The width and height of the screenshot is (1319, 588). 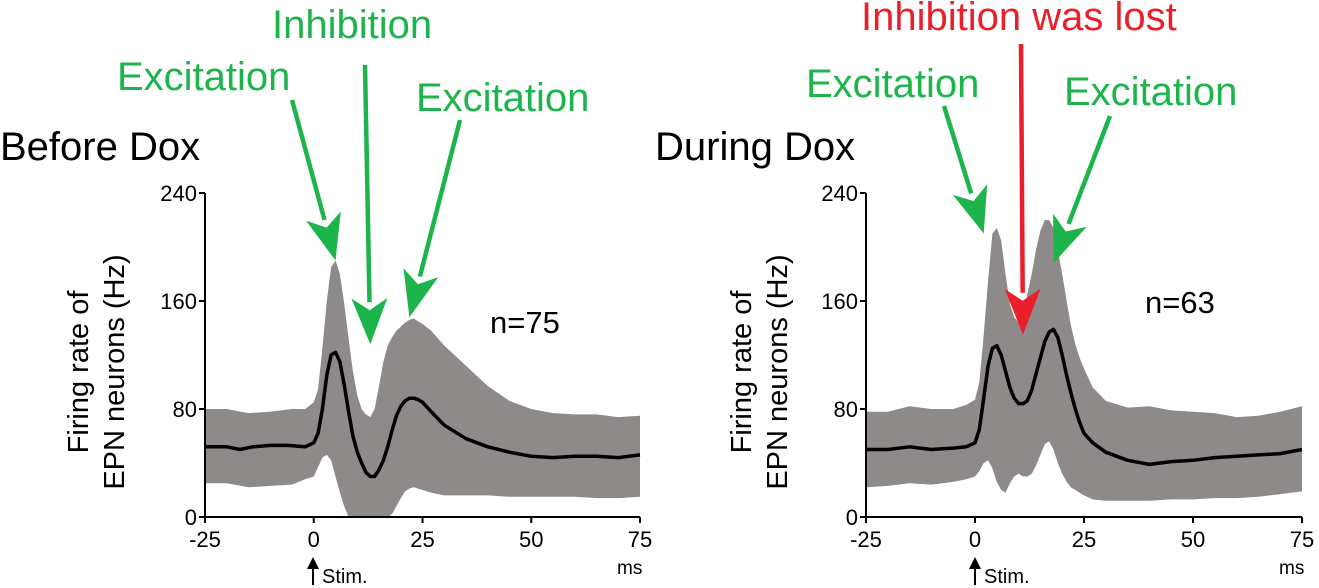 I want to click on n-count-label: n=63, so click(x=1180, y=302).